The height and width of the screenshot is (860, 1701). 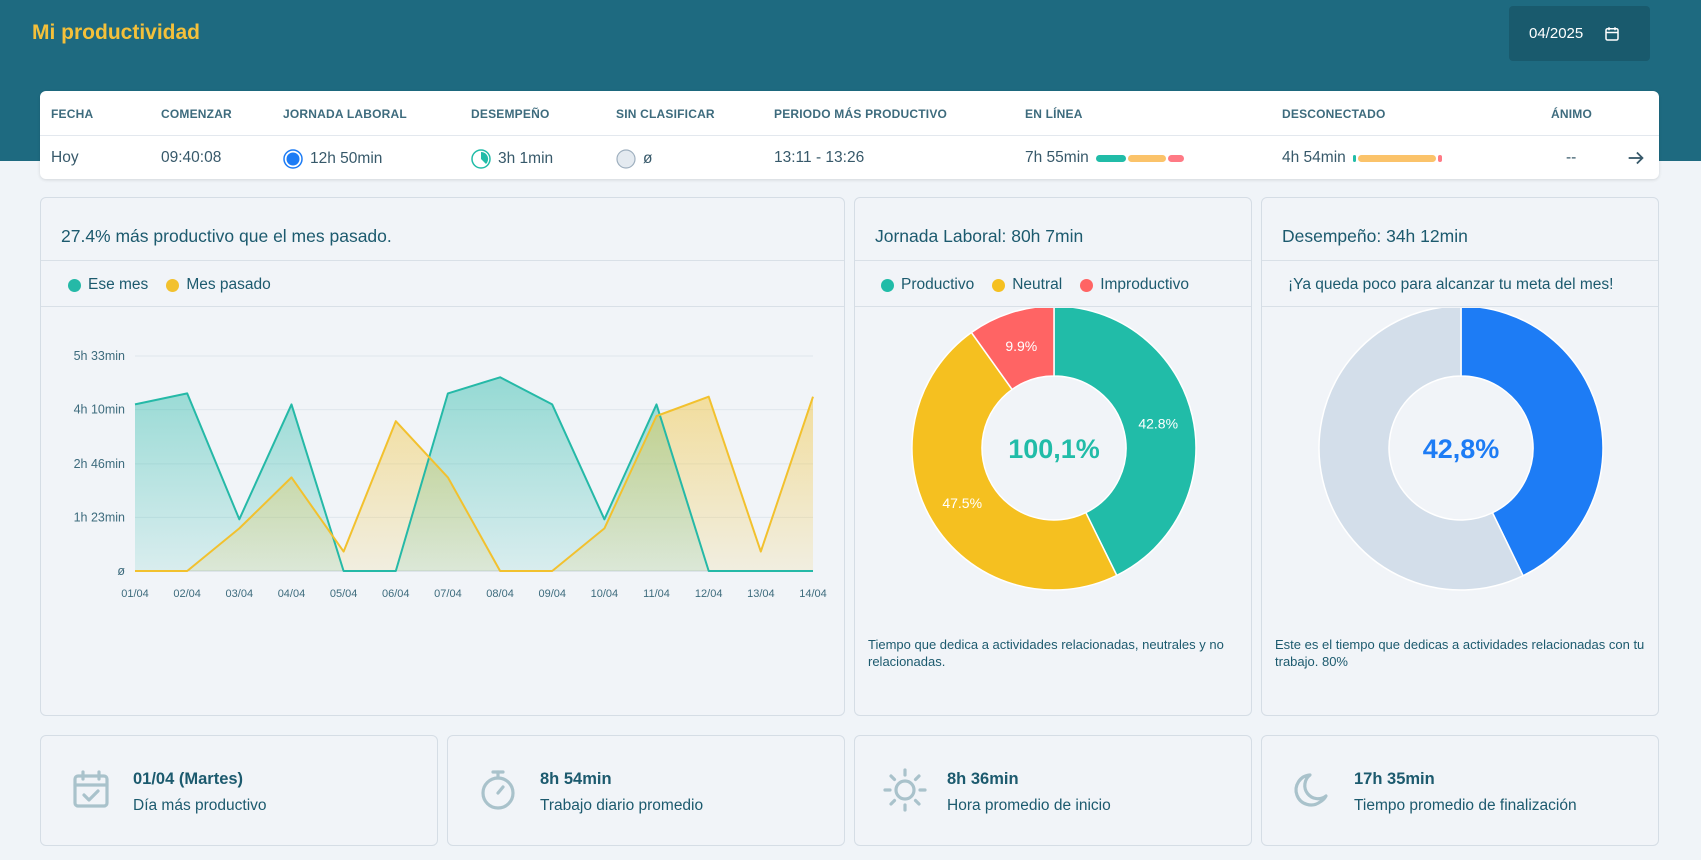 I want to click on x-tick-label: 14/04, so click(x=813, y=594).